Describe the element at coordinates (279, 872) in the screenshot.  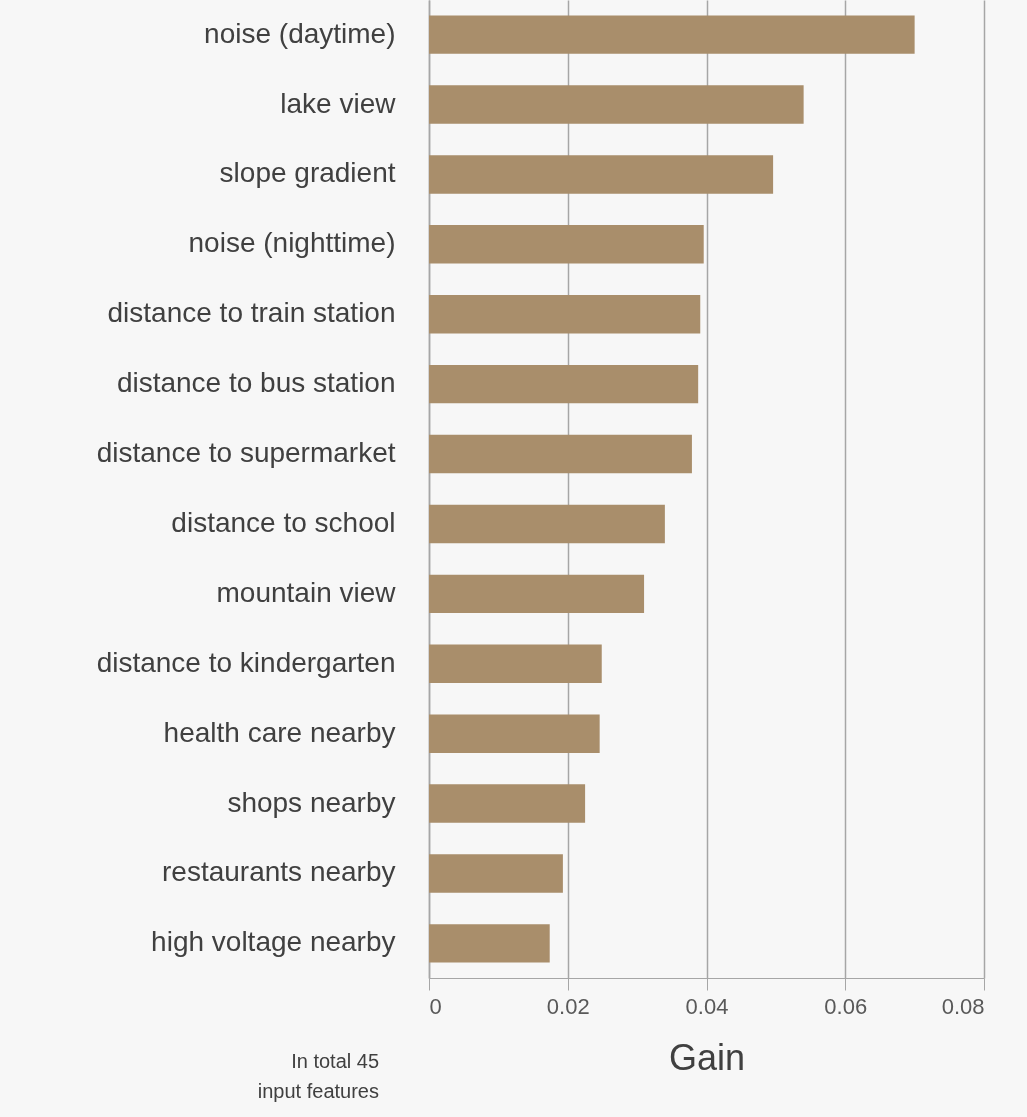
I see `y-tick-label: restaurants nearby` at that location.